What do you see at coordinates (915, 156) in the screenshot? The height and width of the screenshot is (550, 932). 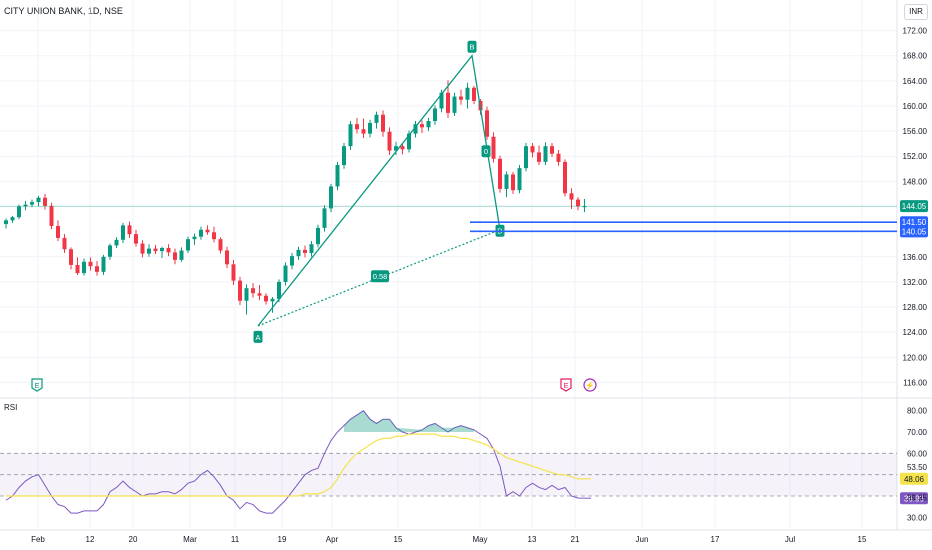 I see `price-tick-label: 152.00` at bounding box center [915, 156].